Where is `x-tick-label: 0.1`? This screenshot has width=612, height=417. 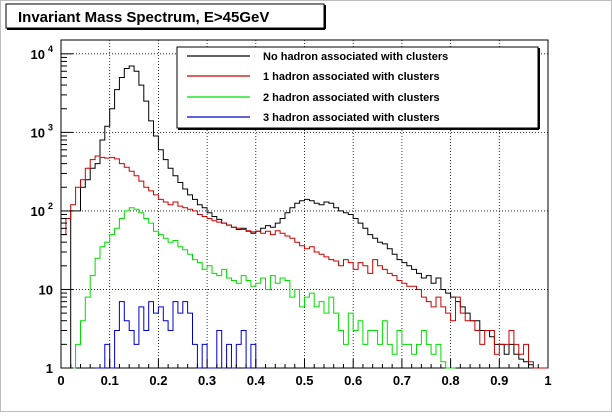 x-tick-label: 0.1 is located at coordinates (110, 380).